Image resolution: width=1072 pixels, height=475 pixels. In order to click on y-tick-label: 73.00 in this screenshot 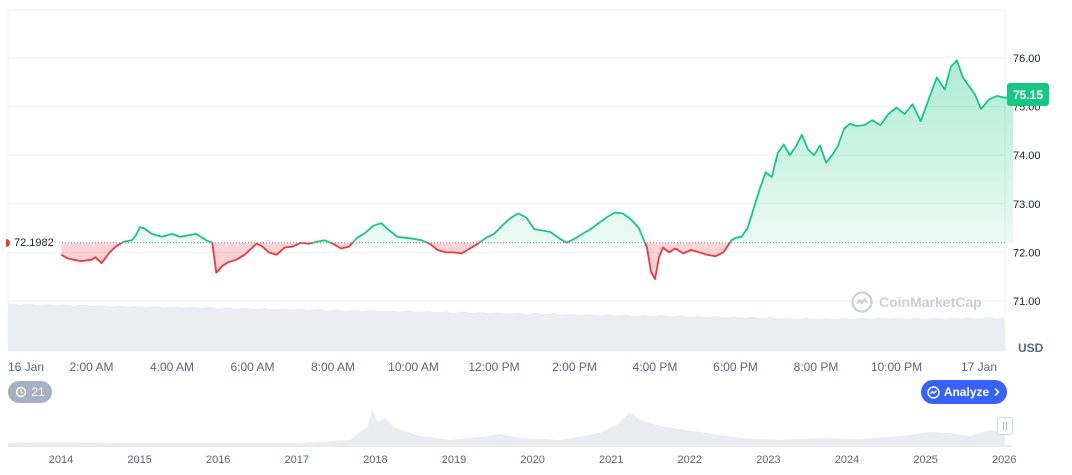, I will do `click(1027, 205)`.